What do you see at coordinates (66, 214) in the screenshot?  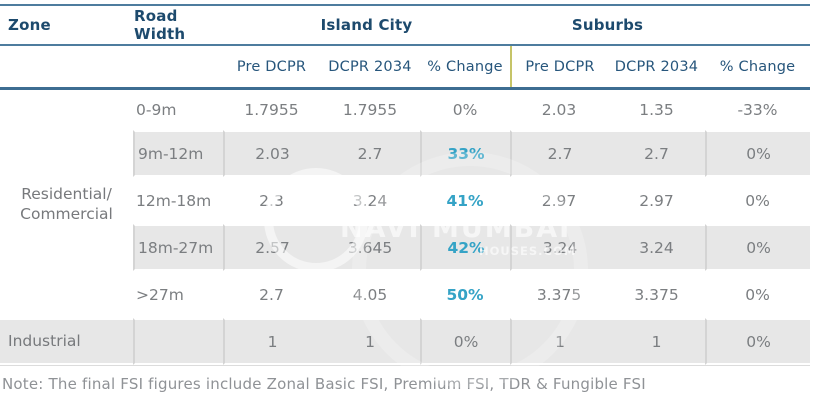 I see `zone-label: Commercial` at bounding box center [66, 214].